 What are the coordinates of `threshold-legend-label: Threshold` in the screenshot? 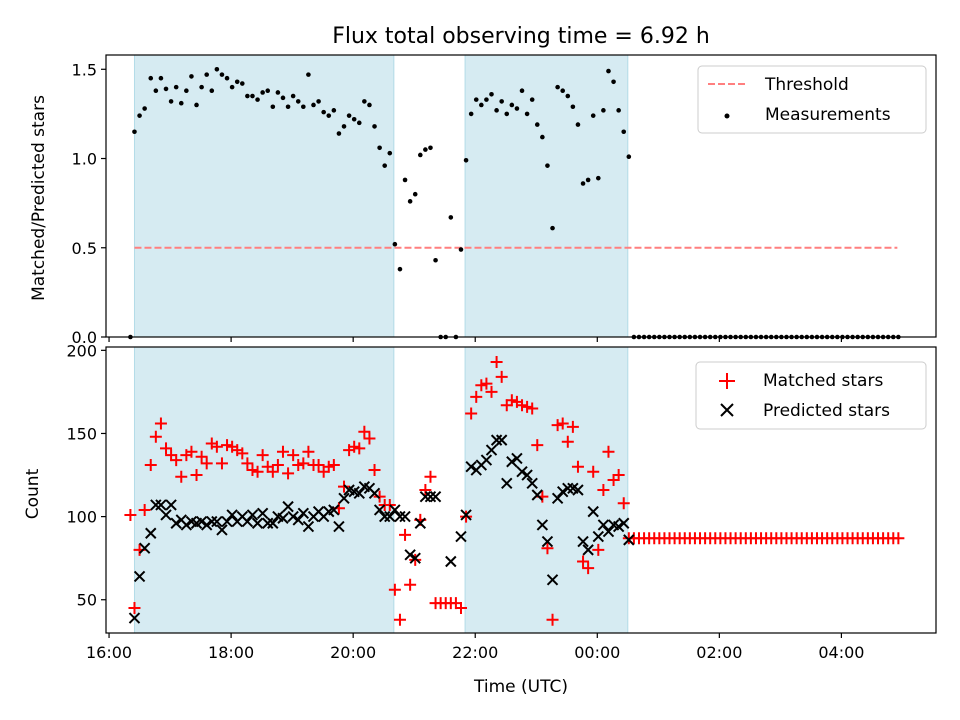 It's located at (806, 85).